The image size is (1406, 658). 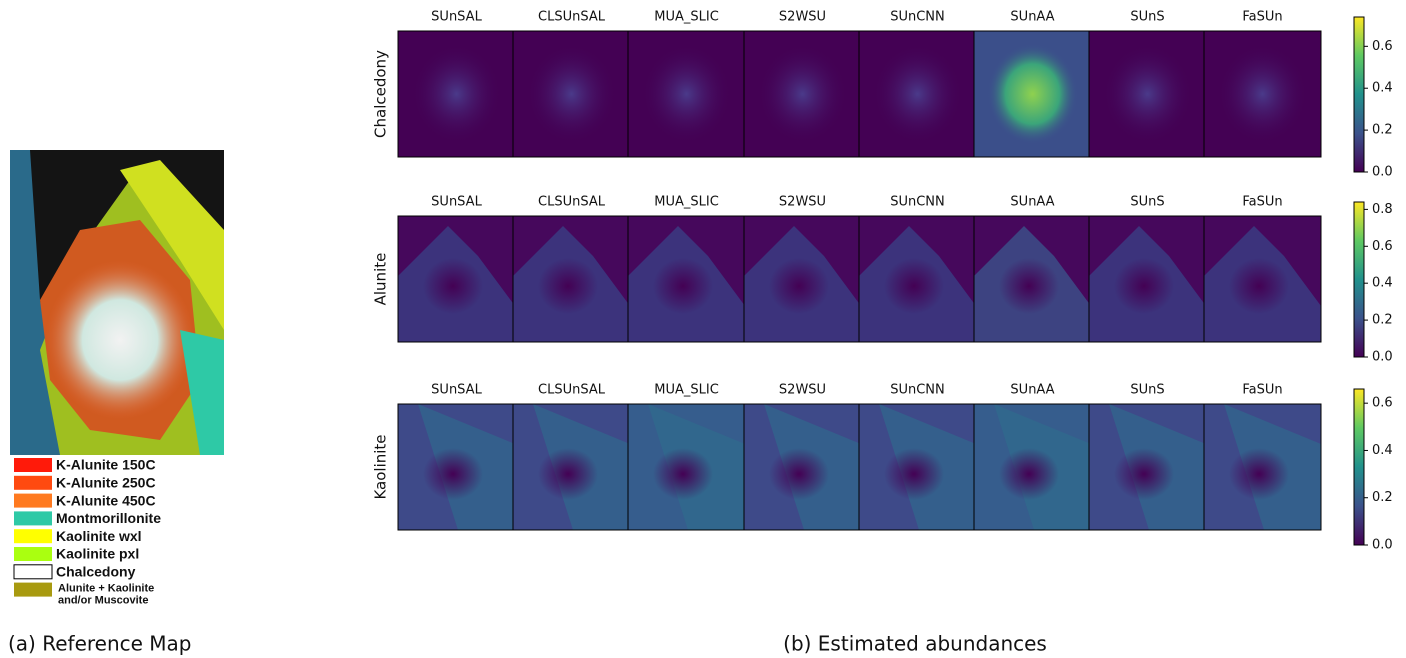 What do you see at coordinates (103, 601) in the screenshot?
I see `legend-label: and/or Muscovite` at bounding box center [103, 601].